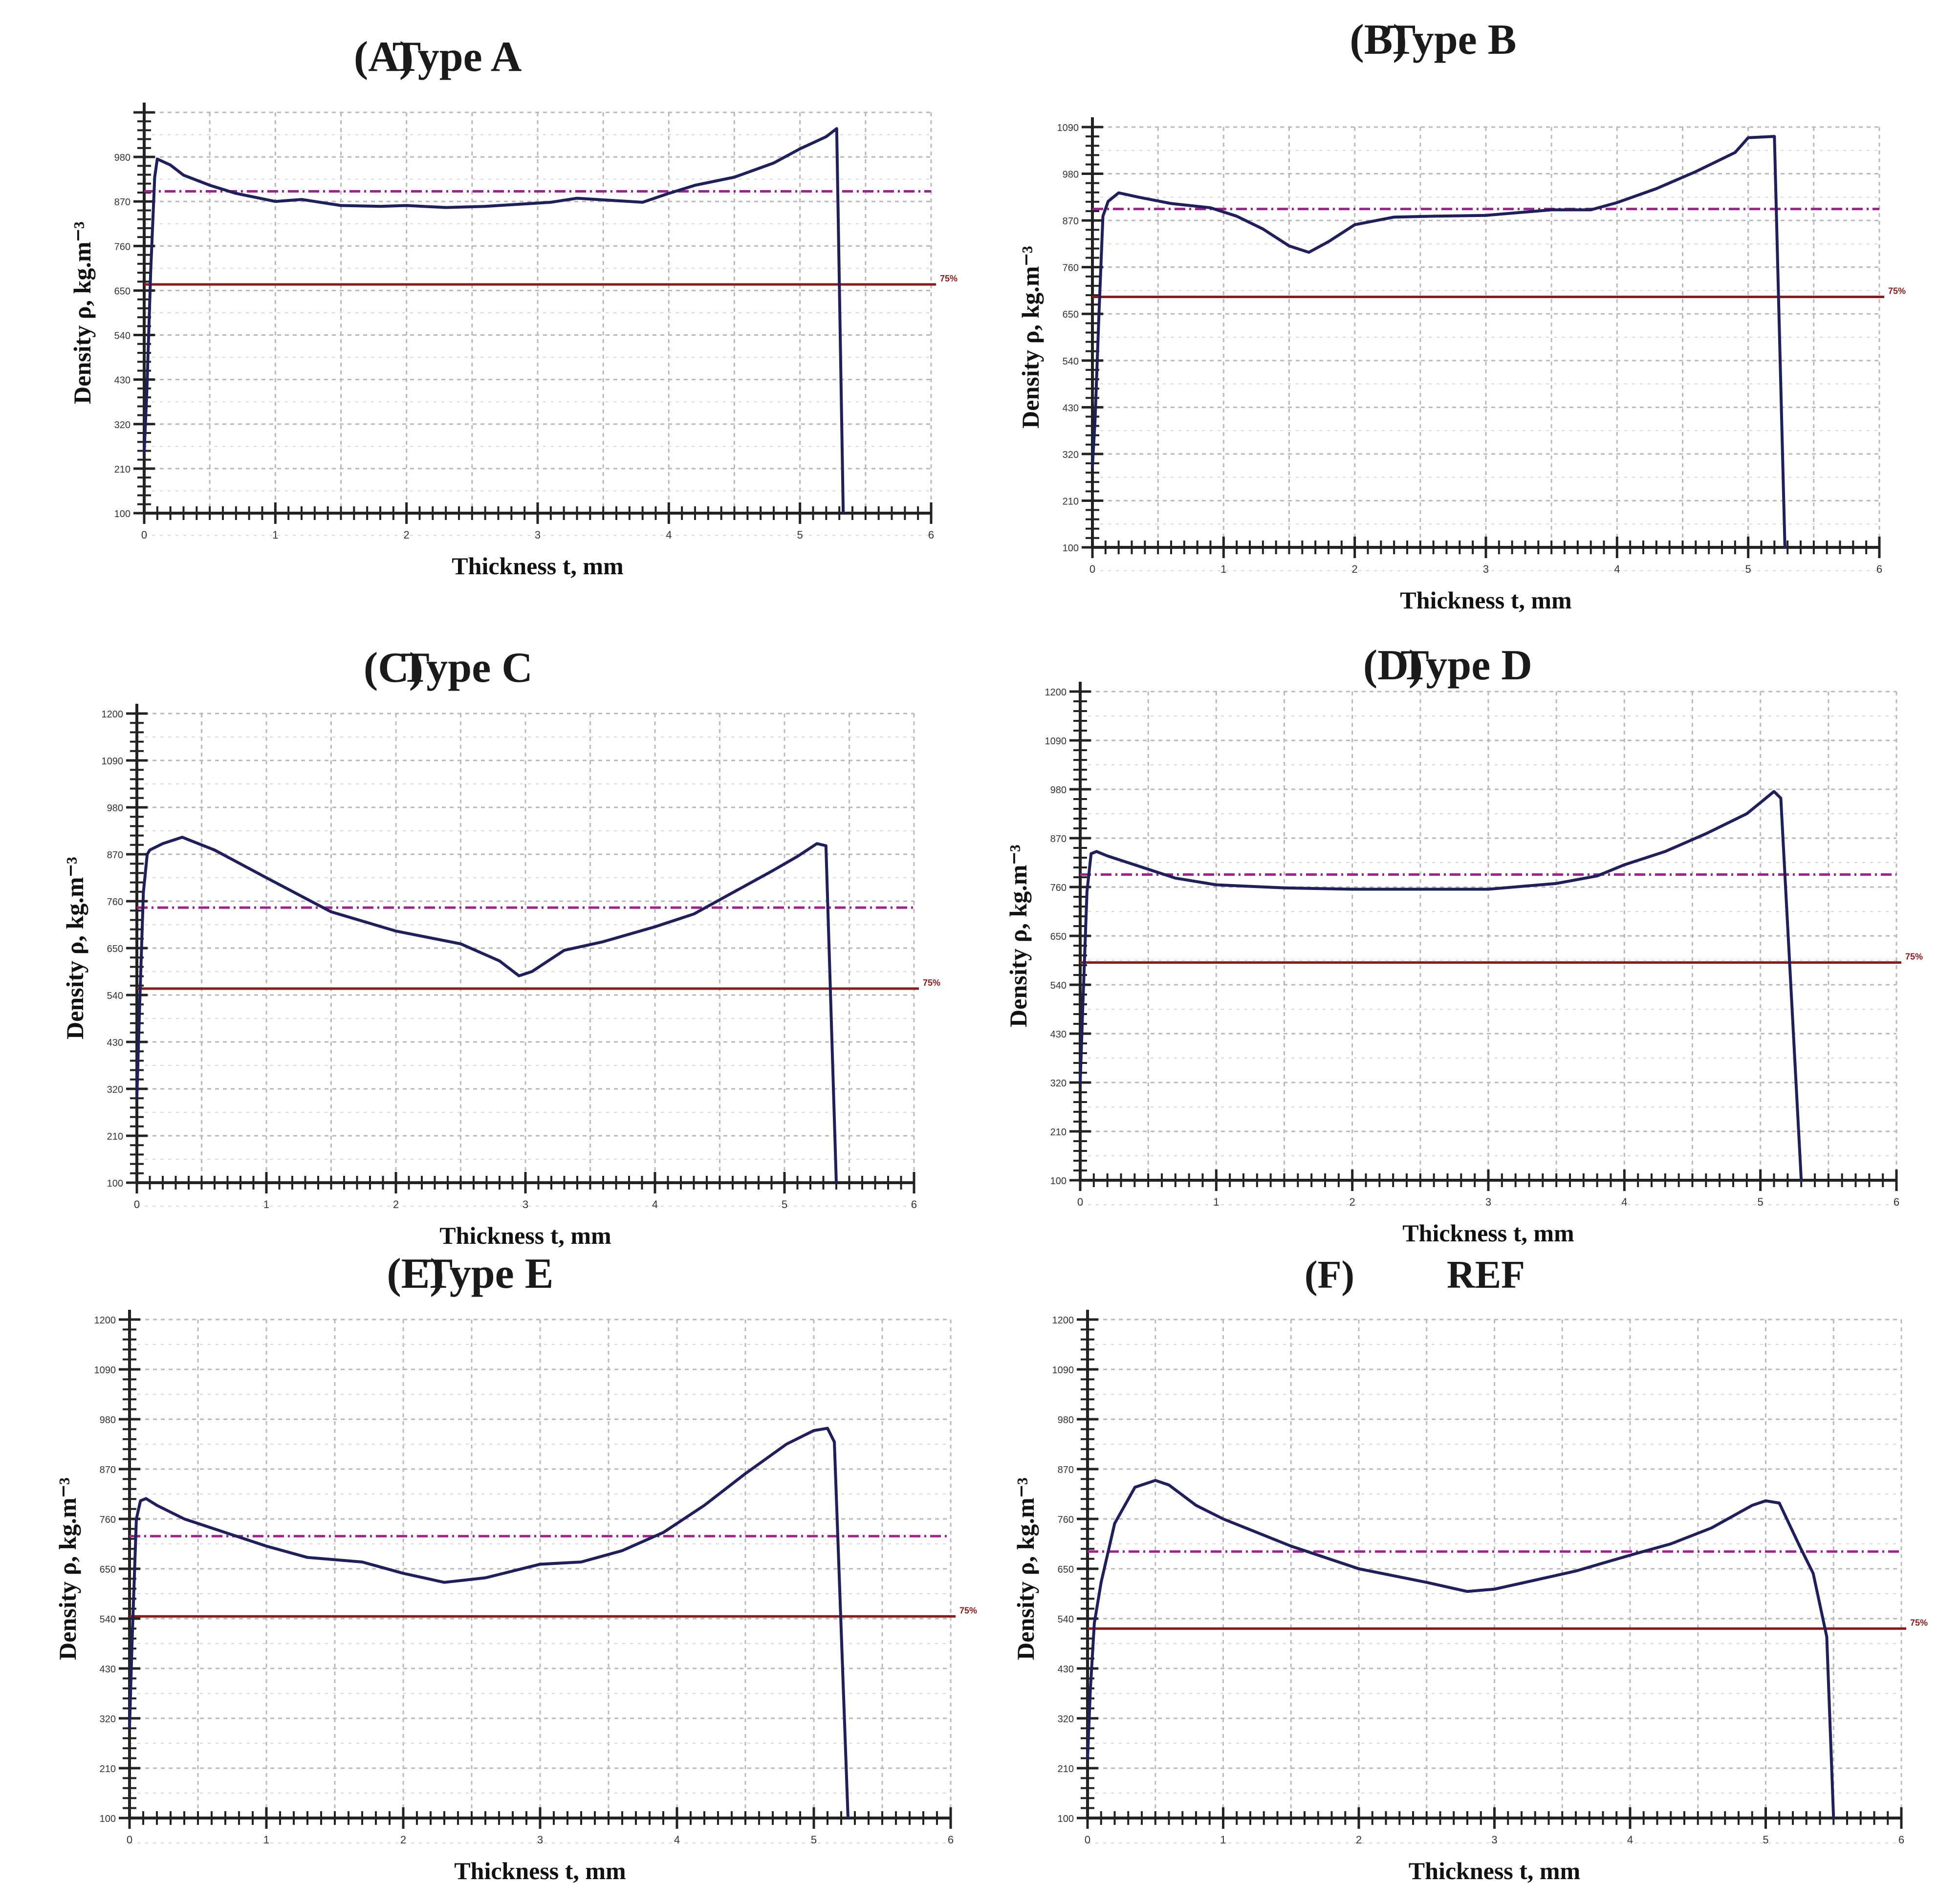  I want to click on chart-title-tag: (D), so click(1393, 665).